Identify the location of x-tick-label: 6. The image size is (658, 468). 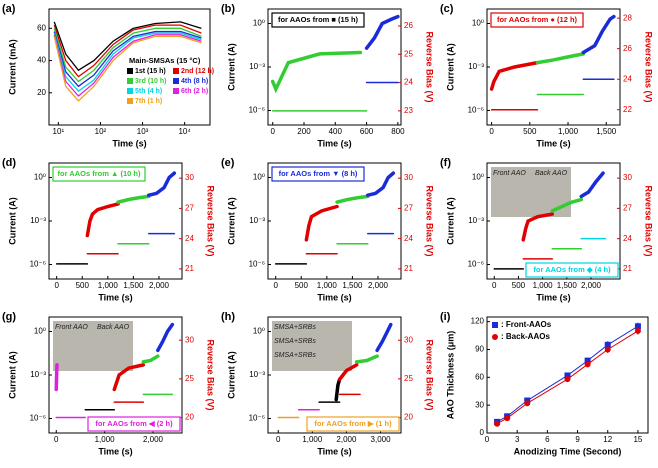
(547, 439).